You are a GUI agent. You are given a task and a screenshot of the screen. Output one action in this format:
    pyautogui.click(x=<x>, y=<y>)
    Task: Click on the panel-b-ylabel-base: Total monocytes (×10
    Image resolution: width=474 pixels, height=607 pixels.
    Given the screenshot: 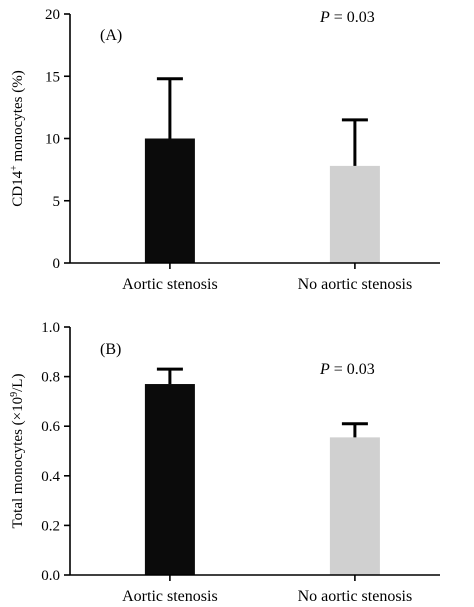 What is the action you would take?
    pyautogui.click(x=18, y=463)
    